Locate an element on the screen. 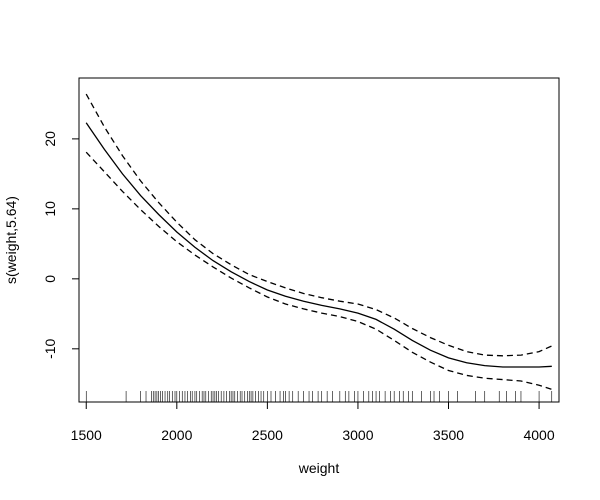 This screenshot has width=600, height=500. y-tick-label: 20 is located at coordinates (50, 139).